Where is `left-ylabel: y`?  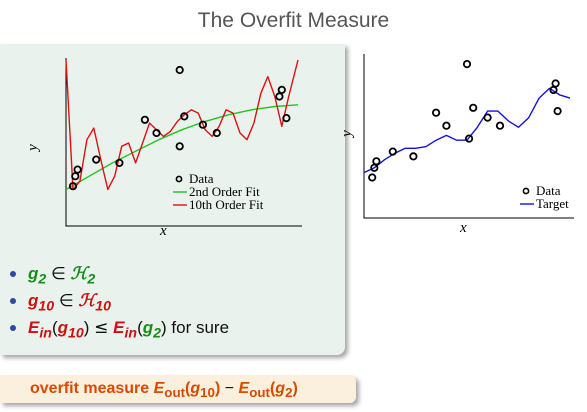 left-ylabel: y is located at coordinates (32, 147).